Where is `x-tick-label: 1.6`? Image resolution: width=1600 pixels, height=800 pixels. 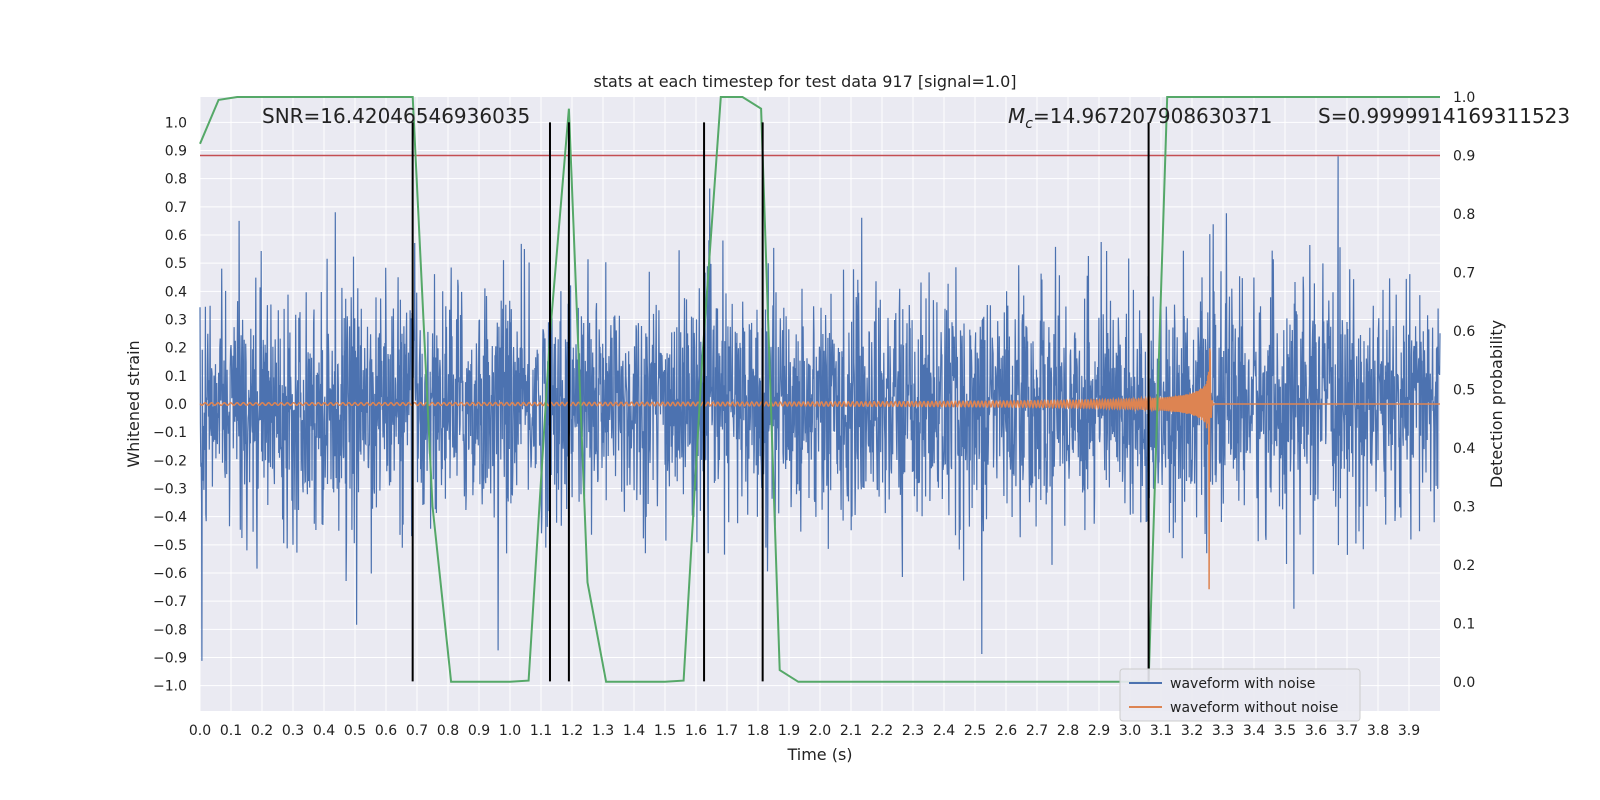 x-tick-label: 1.6 is located at coordinates (696, 731).